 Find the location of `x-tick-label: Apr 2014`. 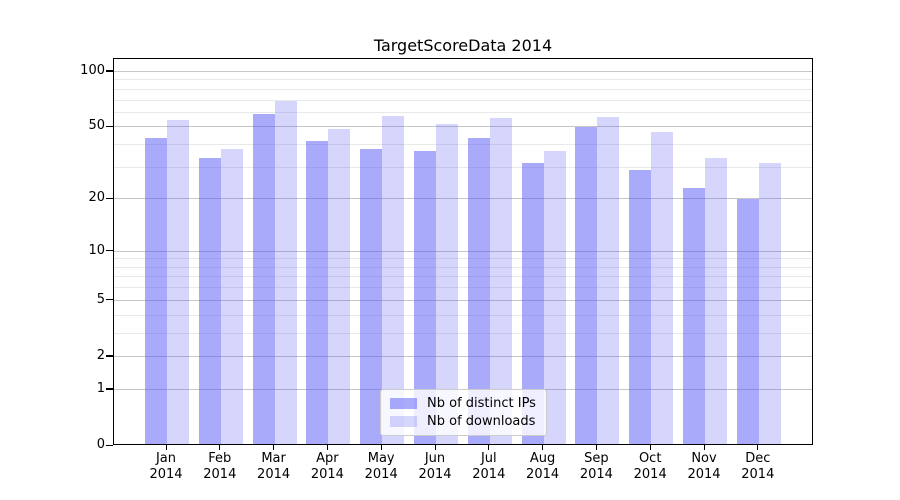

x-tick-label: Apr 2014 is located at coordinates (327, 467).